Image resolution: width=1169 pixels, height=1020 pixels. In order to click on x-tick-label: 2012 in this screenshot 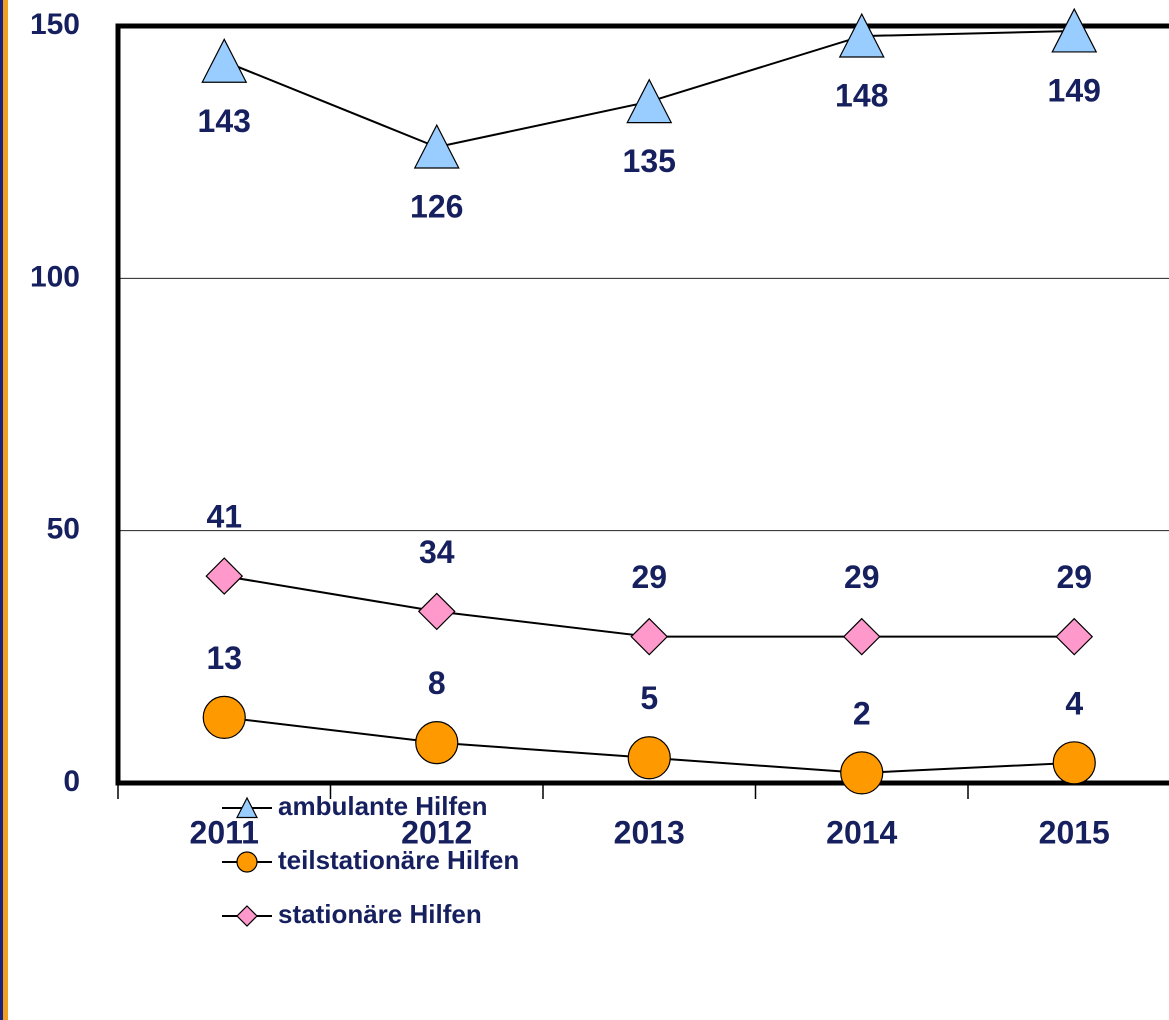, I will do `click(436, 832)`.